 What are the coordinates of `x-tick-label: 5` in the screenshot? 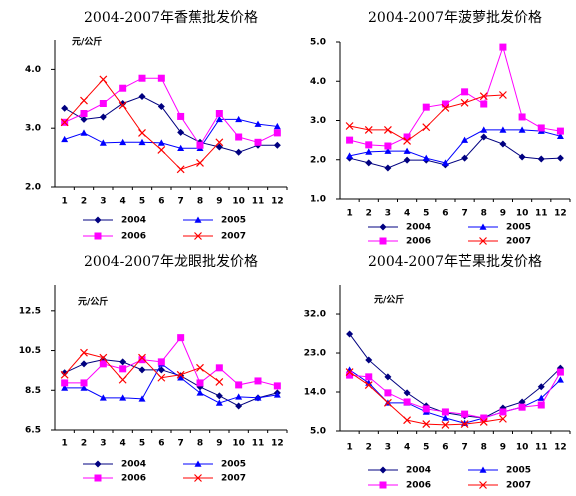 It's located at (426, 214).